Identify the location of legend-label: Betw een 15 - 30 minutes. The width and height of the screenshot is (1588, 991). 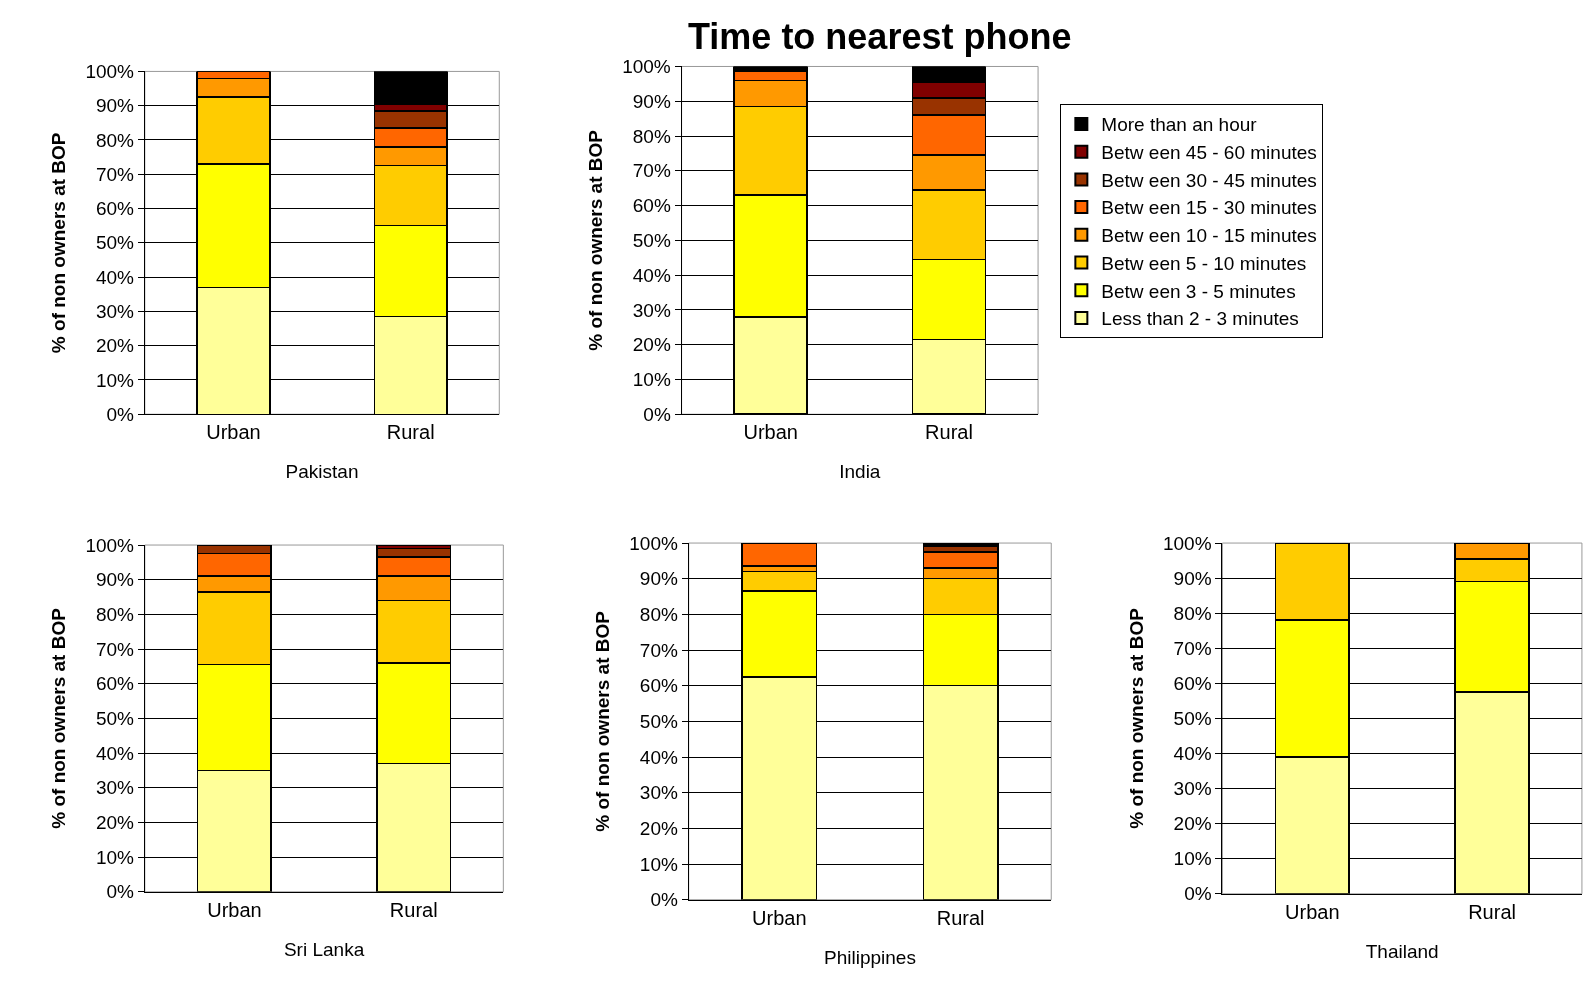
(1209, 208).